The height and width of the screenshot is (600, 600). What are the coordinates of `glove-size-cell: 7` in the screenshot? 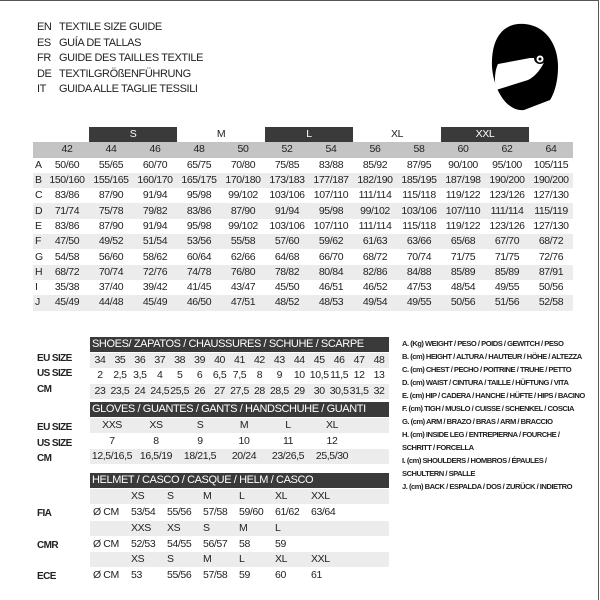 It's located at (112, 440).